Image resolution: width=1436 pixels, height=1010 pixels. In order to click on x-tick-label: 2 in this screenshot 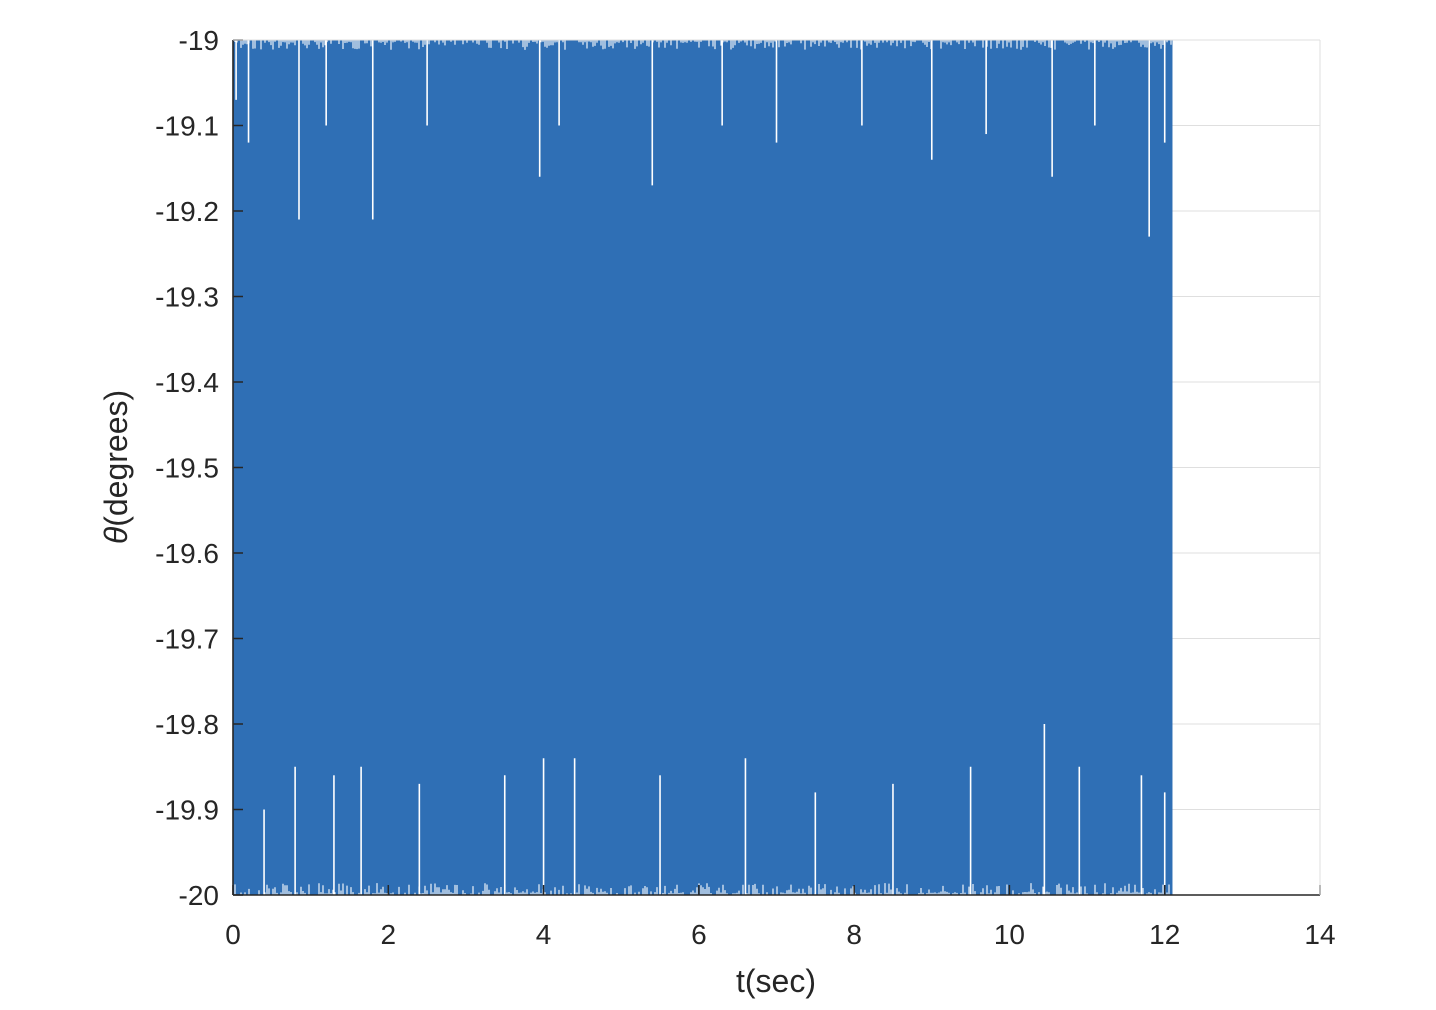, I will do `click(388, 934)`.